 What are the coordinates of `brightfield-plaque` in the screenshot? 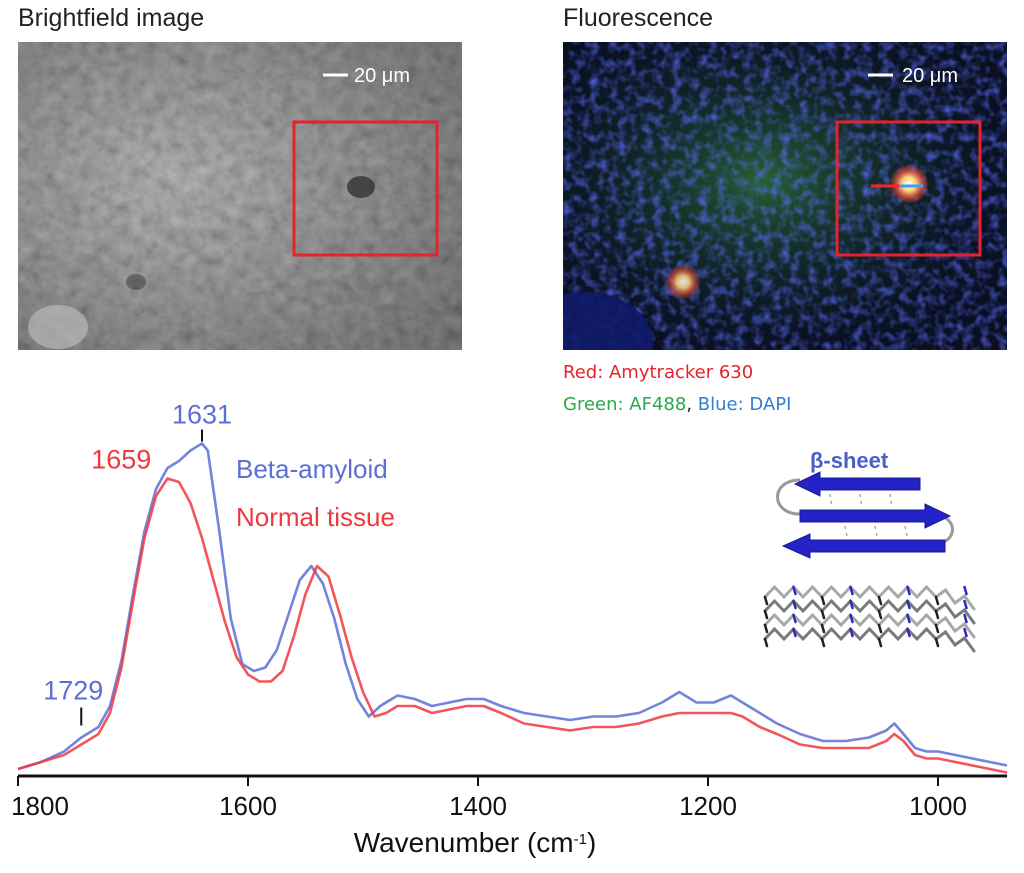 It's located at (361, 187).